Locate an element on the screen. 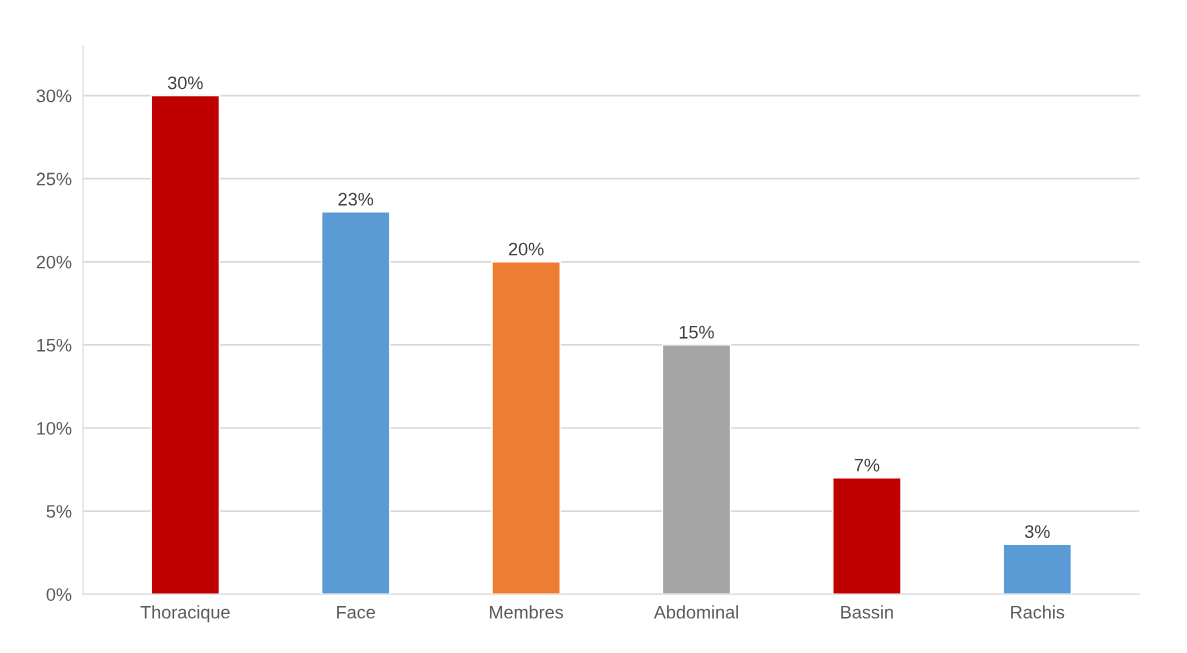 Image resolution: width=1187 pixels, height=653 pixels. x-tick-label: Face is located at coordinates (356, 612).